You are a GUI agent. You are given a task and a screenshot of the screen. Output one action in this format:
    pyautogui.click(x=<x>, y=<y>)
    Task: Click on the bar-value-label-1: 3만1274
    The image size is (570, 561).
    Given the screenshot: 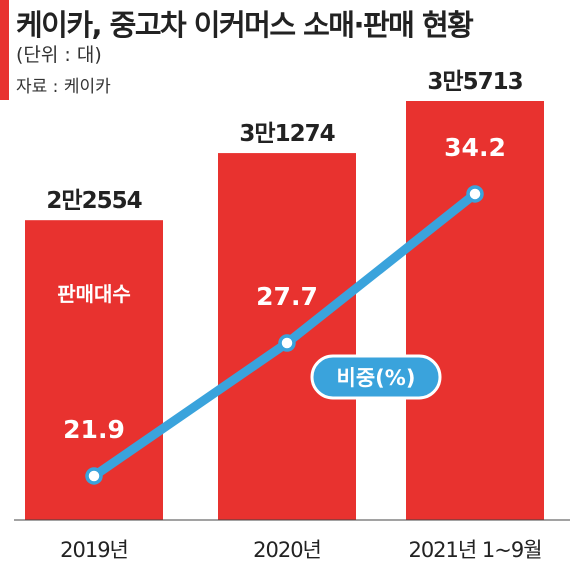 What is the action you would take?
    pyautogui.click(x=286, y=134)
    